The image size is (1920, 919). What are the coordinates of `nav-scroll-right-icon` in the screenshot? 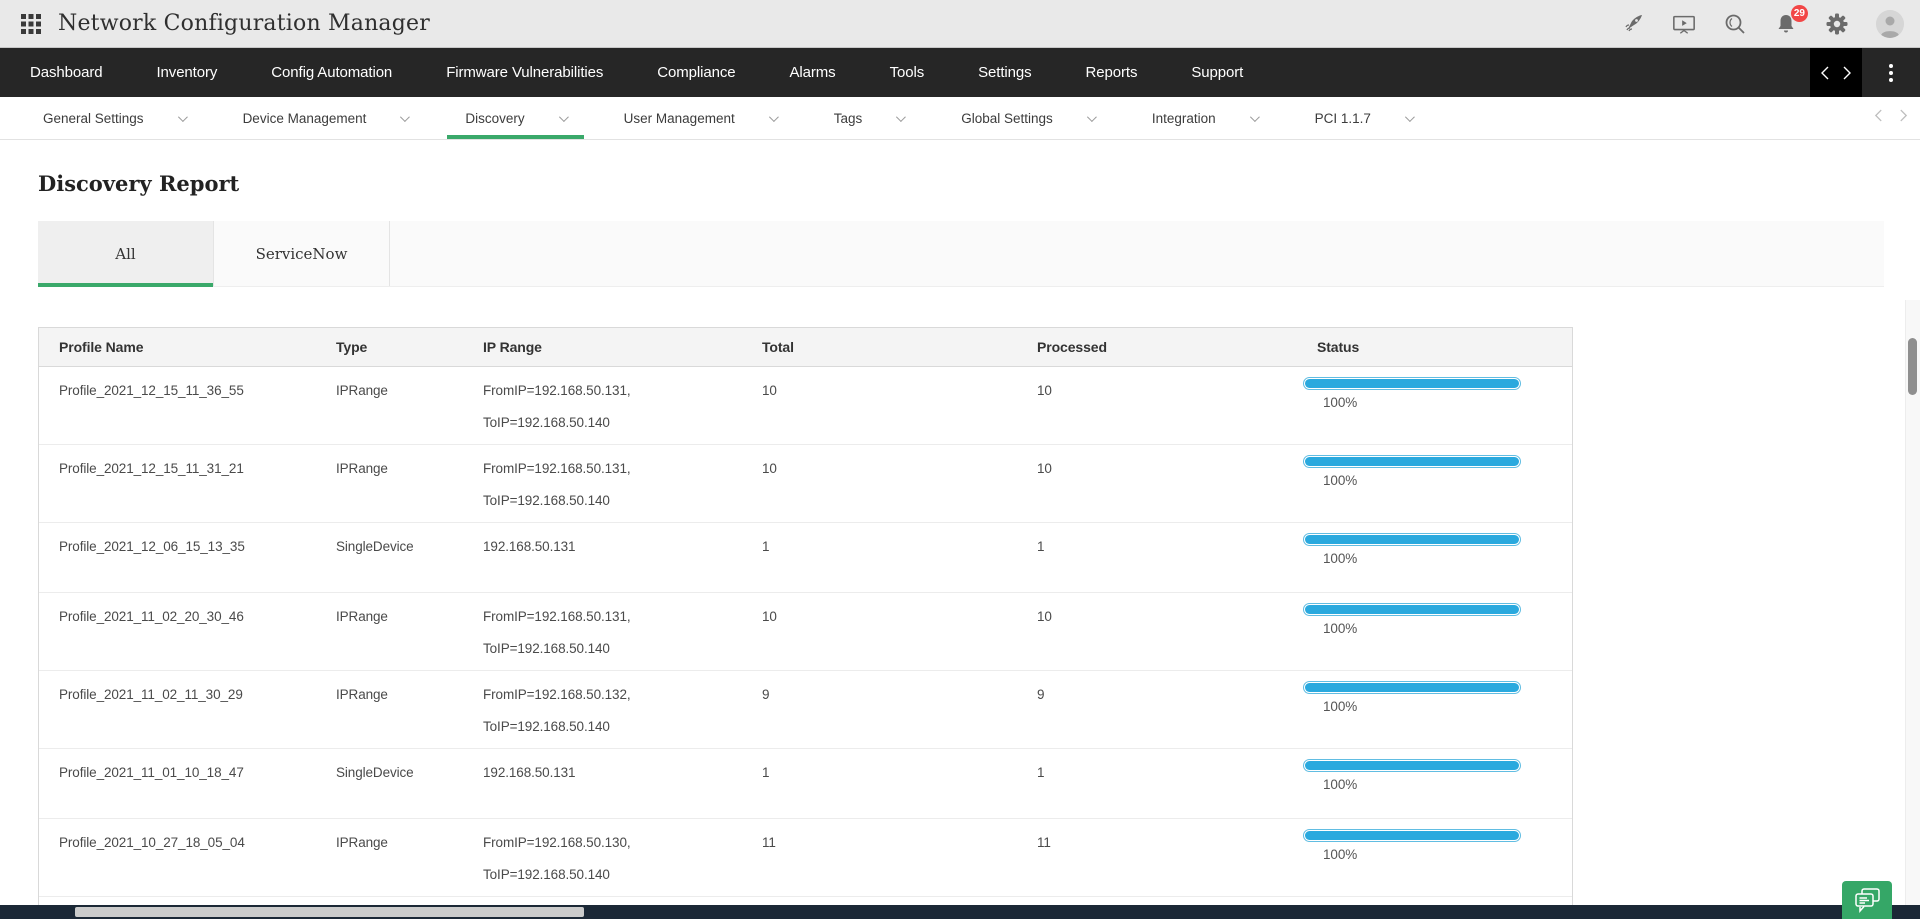 It's located at (1847, 73).